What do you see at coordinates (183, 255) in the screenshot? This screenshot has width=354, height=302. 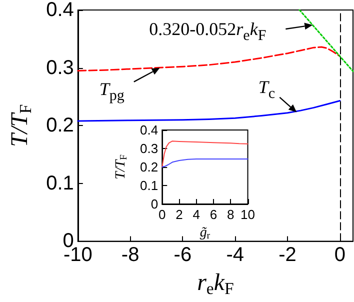 I see `x-tick-label: -6` at bounding box center [183, 255].